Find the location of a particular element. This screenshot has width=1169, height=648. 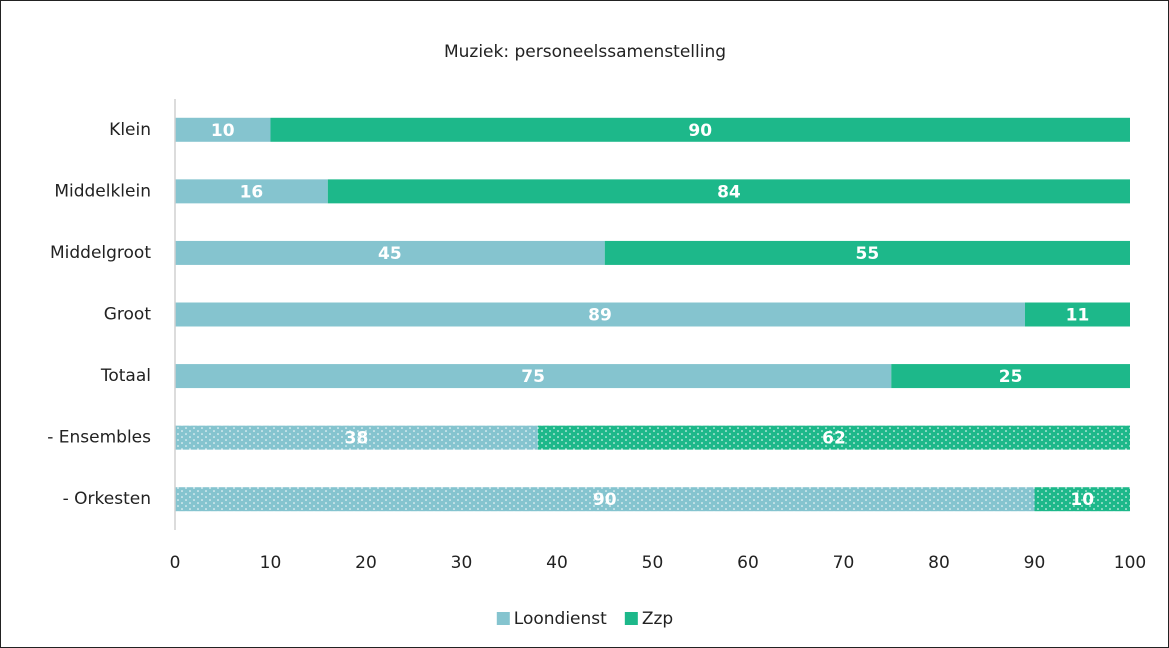

value-label: 16 is located at coordinates (252, 192).